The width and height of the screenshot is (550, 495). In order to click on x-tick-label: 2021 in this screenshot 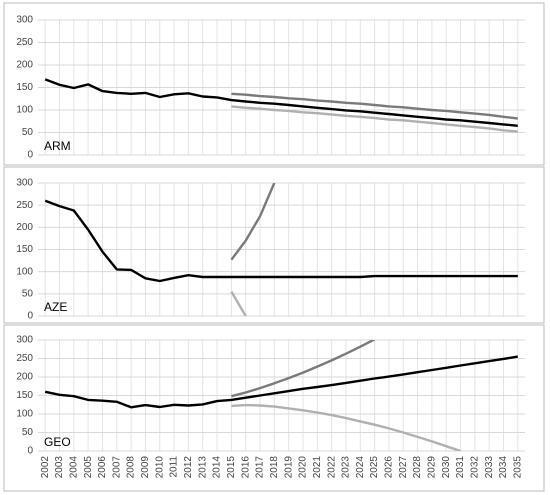, I will do `click(317, 467)`.